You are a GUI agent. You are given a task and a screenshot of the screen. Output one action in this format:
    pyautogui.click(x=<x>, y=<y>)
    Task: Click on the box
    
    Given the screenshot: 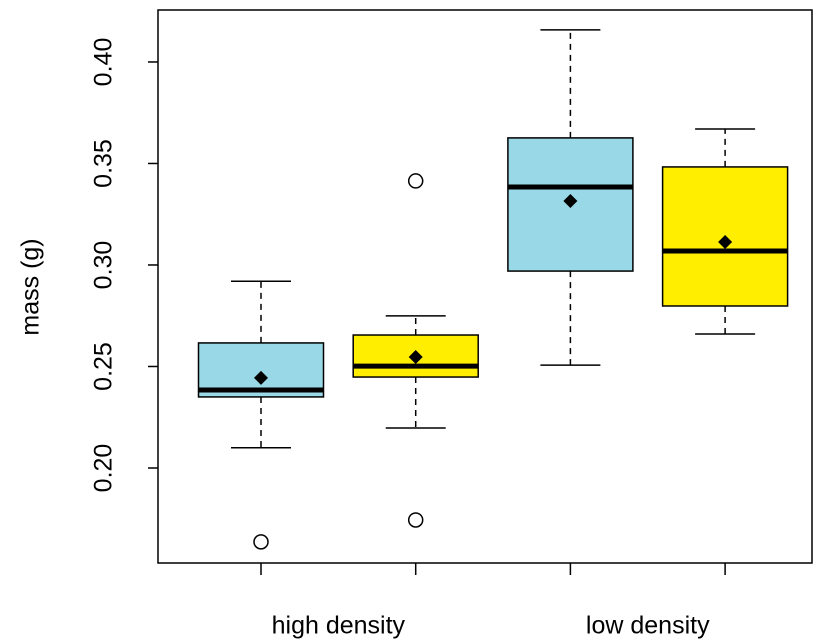 What is the action you would take?
    pyautogui.click(x=415, y=356)
    